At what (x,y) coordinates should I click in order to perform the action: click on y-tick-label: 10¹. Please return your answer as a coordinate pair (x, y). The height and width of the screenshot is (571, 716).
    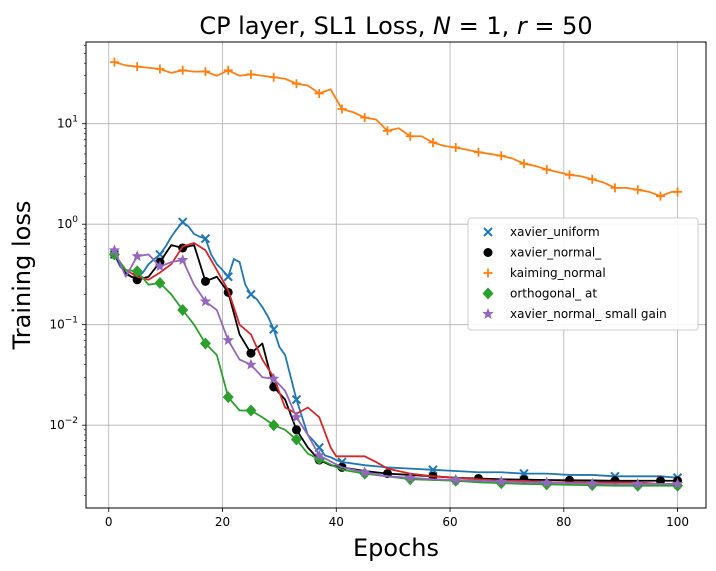
    Looking at the image, I should click on (67, 123).